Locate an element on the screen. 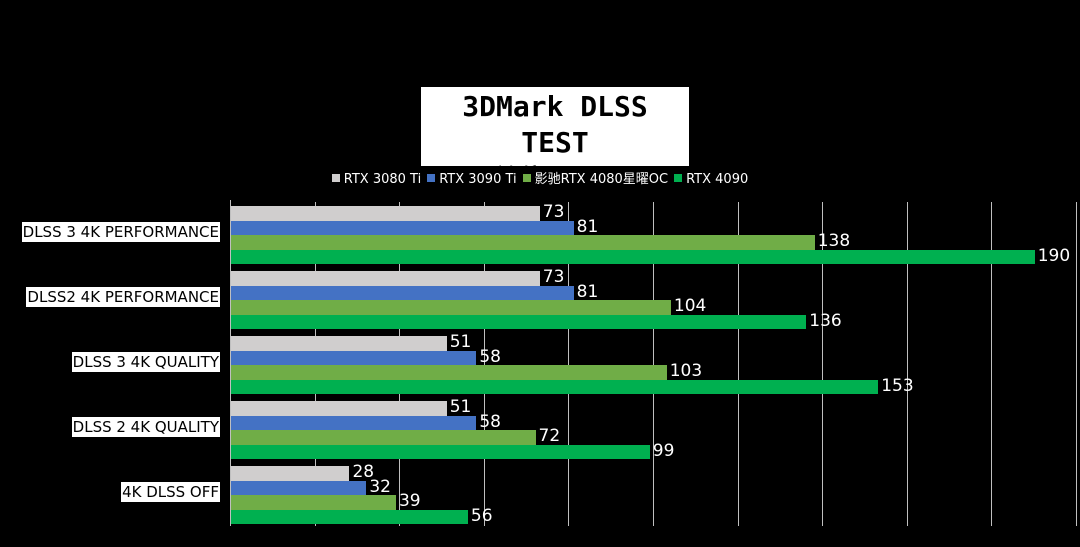 The height and width of the screenshot is (547, 1080). legend-label: 影驰RTX 4080星曜OC is located at coordinates (601, 179).